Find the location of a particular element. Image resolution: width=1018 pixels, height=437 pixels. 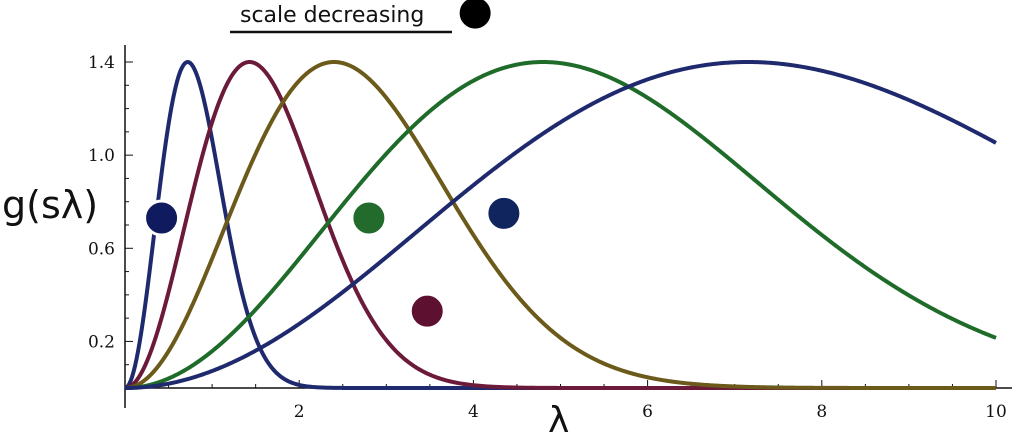

y-tick-label: 0.6 is located at coordinates (101, 249).